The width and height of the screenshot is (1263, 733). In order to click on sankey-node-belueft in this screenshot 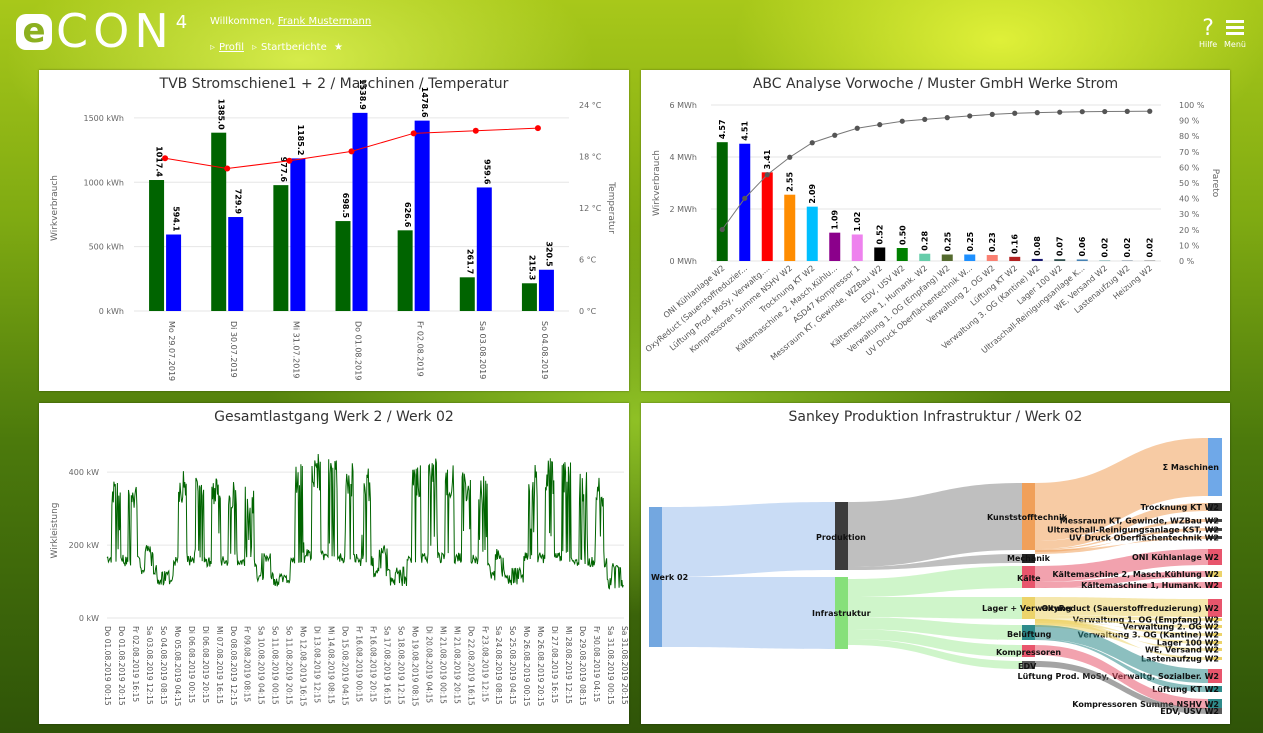, I will do `click(1028, 632)`.